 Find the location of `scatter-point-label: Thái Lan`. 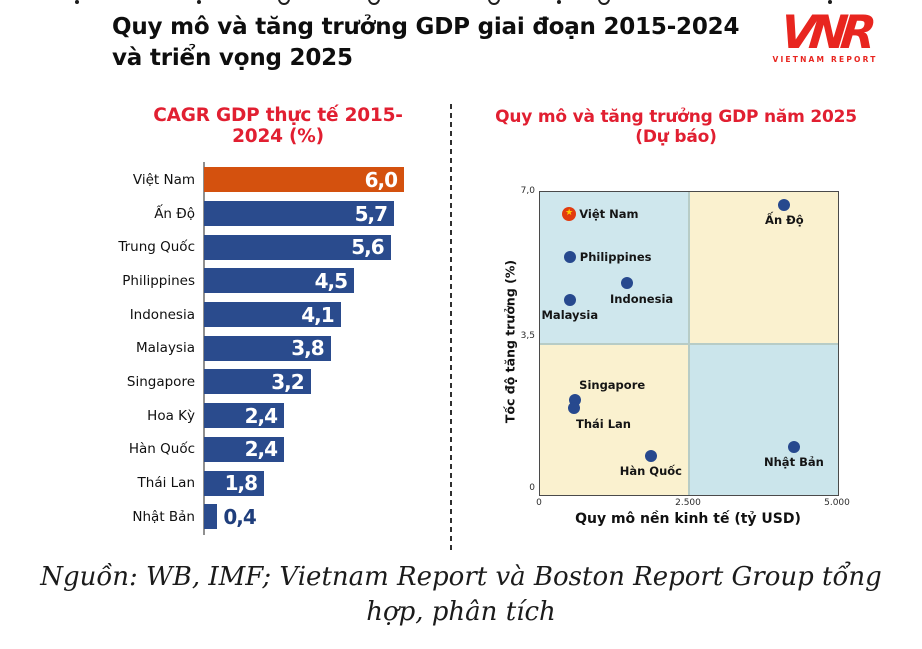

scatter-point-label: Thái Lan is located at coordinates (603, 424).